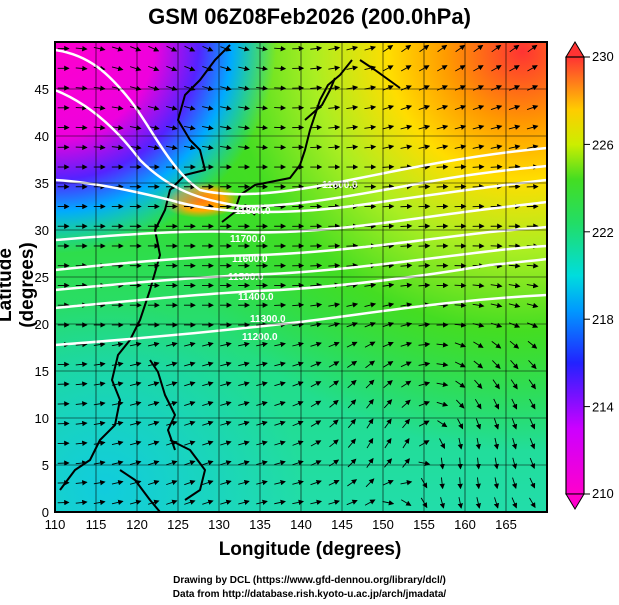  What do you see at coordinates (465, 524) in the screenshot?
I see `x-tick-label: 160` at bounding box center [465, 524].